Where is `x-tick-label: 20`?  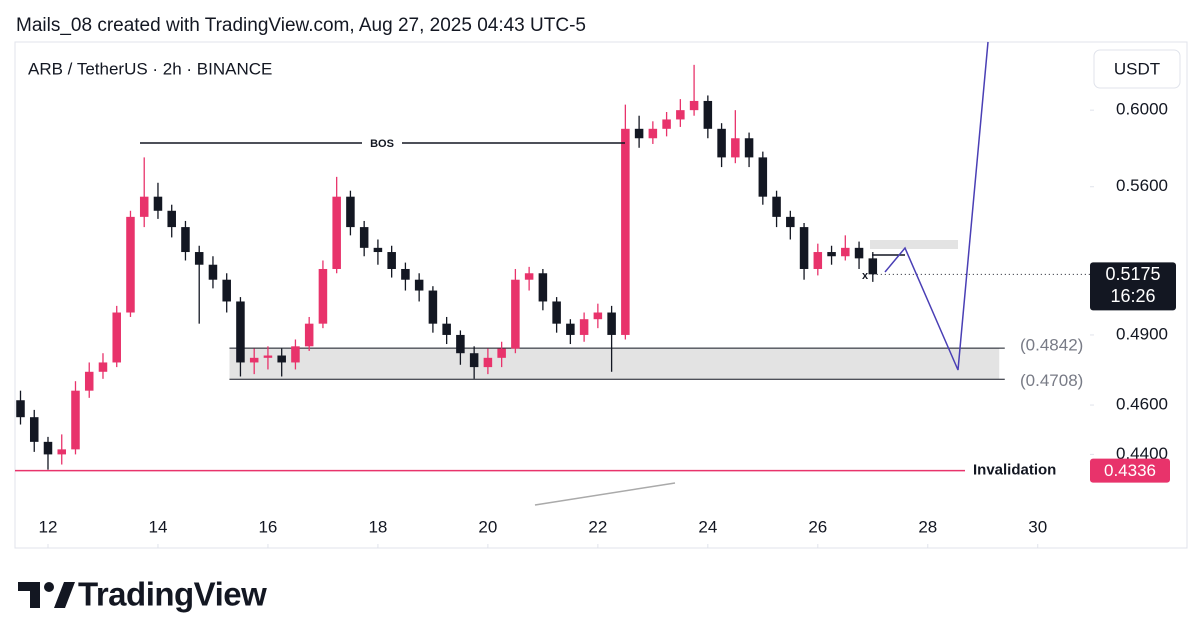
x-tick-label: 20 is located at coordinates (487, 526).